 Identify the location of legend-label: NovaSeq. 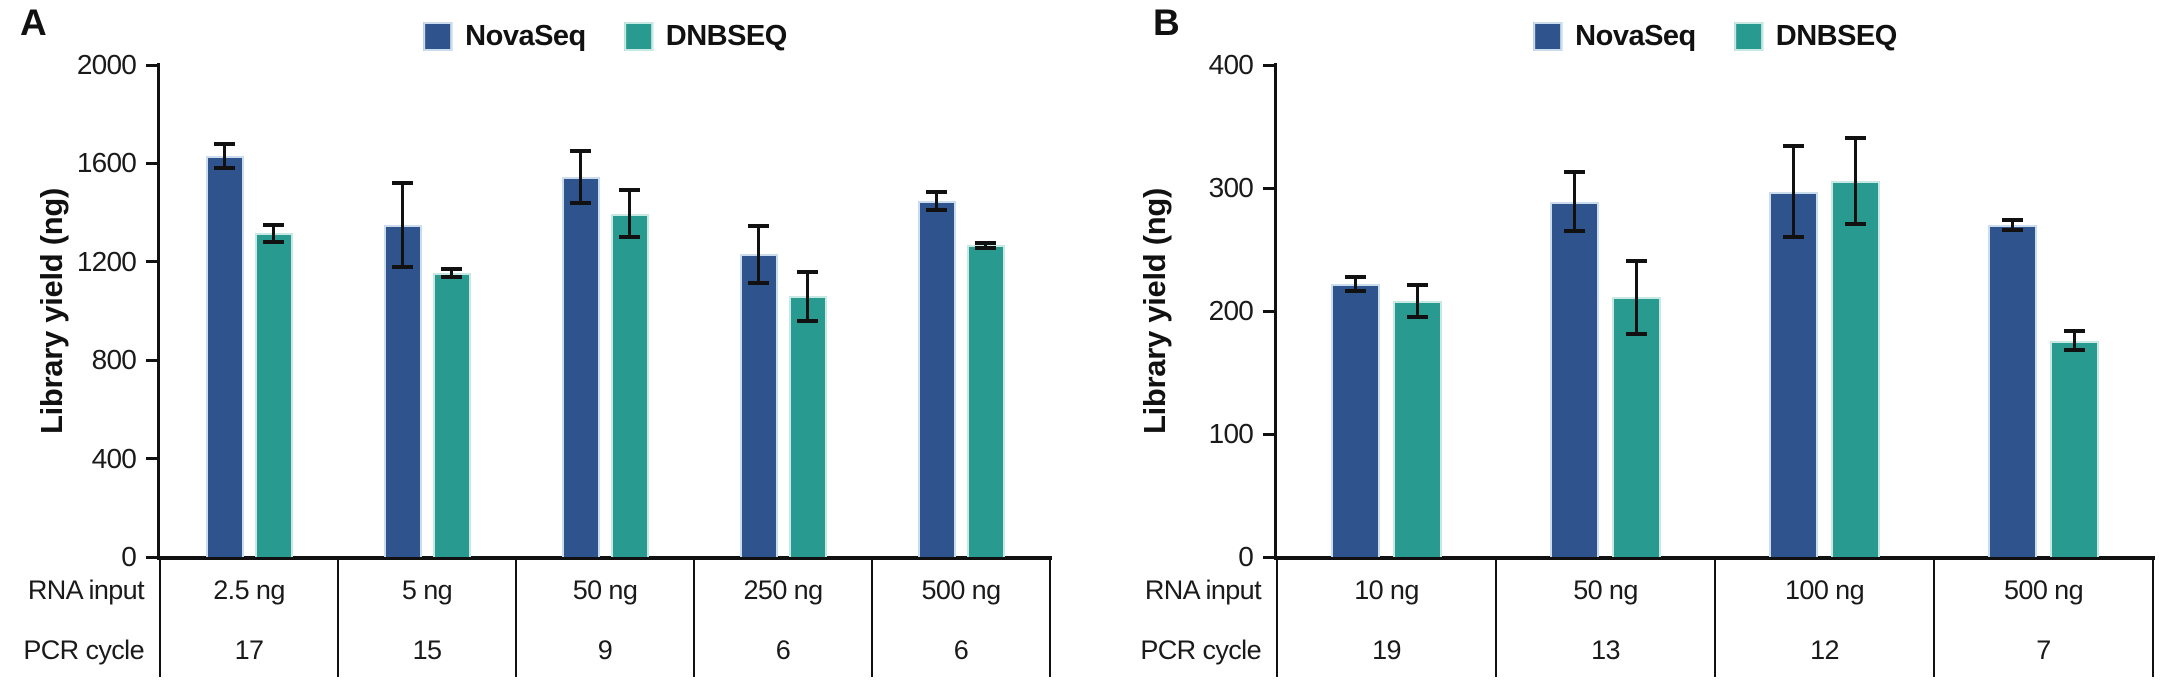
(525, 36).